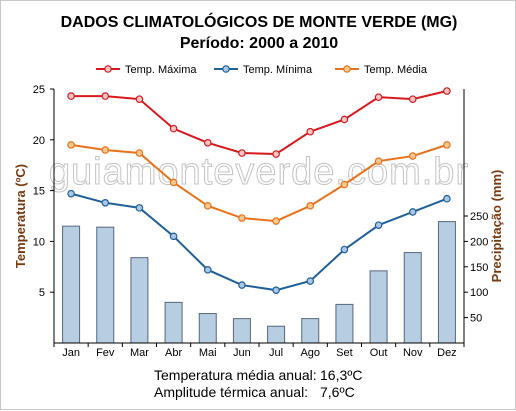  What do you see at coordinates (259, 43) in the screenshot?
I see `chart-subtitle: Período: 2000 a 2010` at bounding box center [259, 43].